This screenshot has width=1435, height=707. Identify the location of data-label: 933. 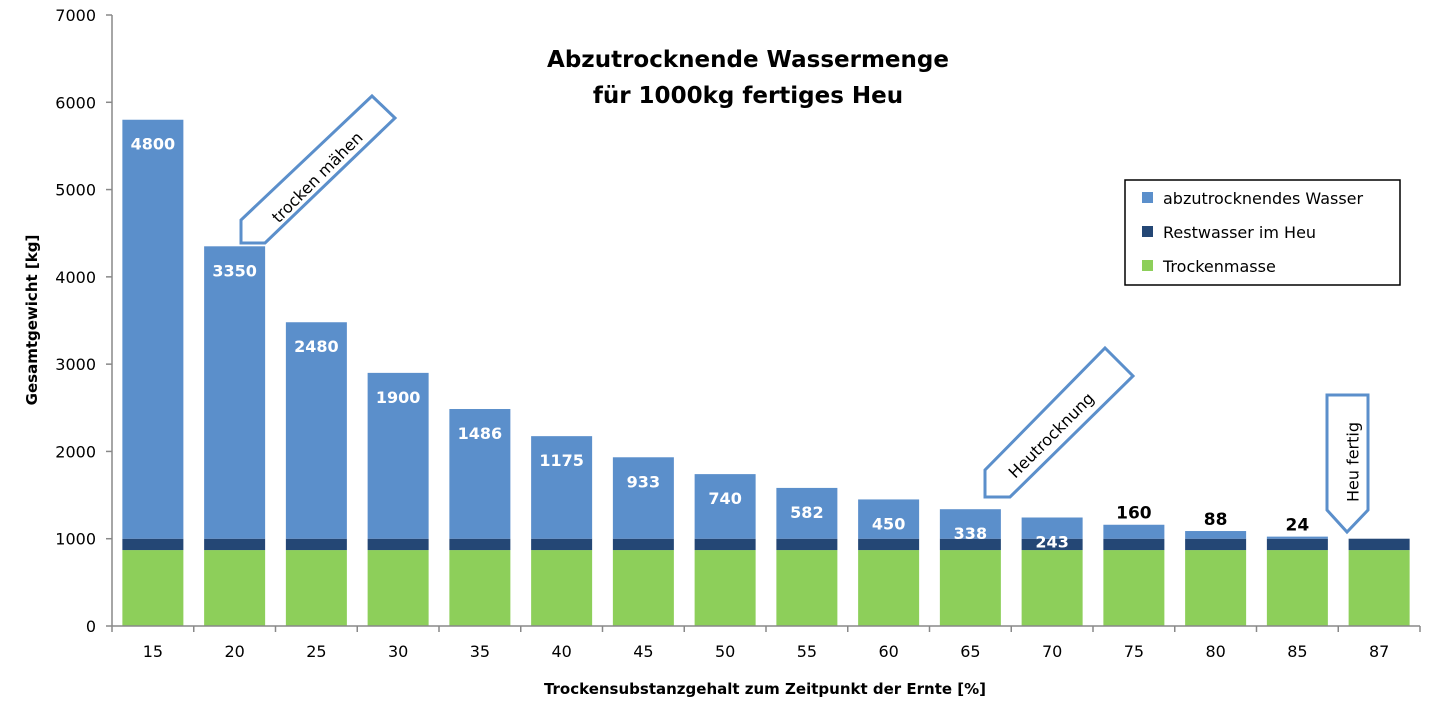
(643, 481).